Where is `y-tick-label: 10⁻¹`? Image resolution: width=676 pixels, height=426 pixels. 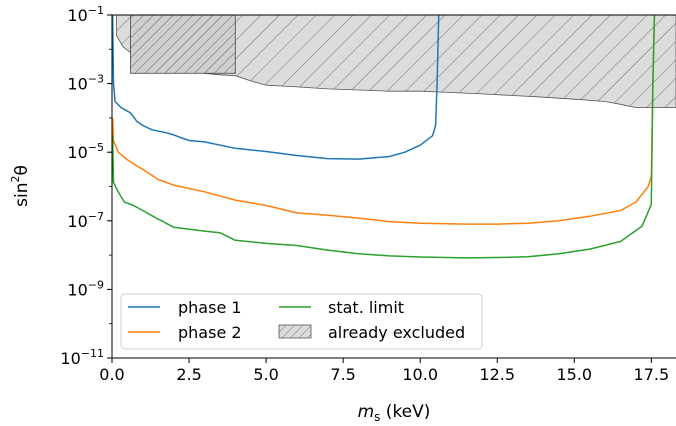 y-tick-label: 10⁻¹ is located at coordinates (85, 14).